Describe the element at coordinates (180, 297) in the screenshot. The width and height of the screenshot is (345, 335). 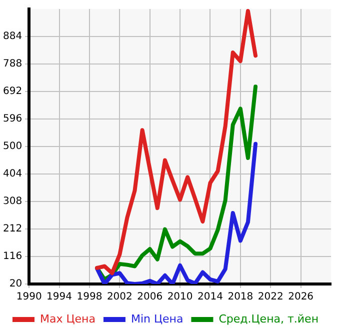
I see `x-tick-label: 2010` at that location.